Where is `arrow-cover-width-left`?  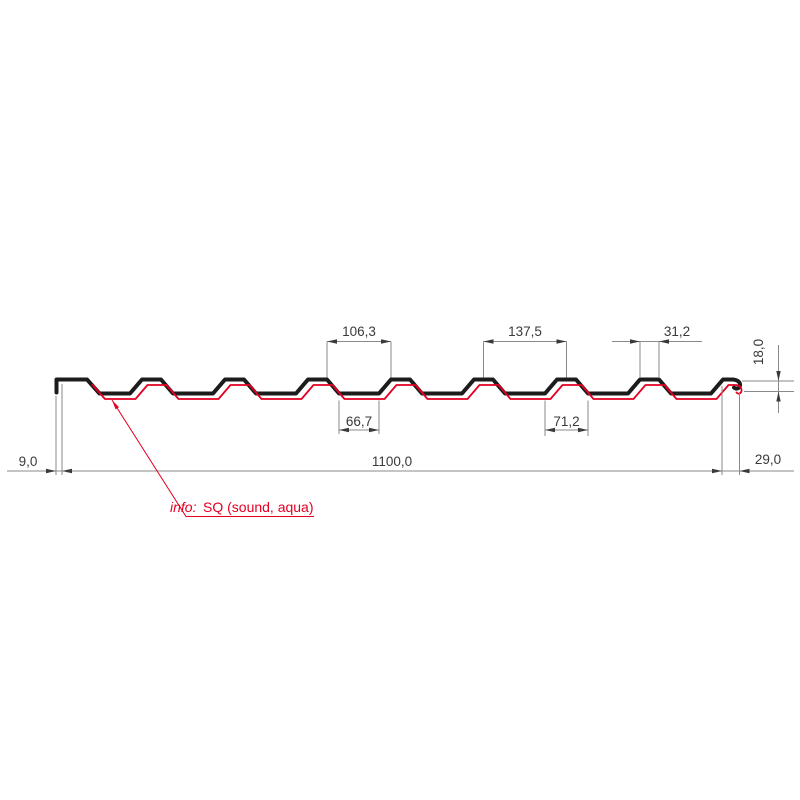
arrow-cover-width-left is located at coordinates (67, 471).